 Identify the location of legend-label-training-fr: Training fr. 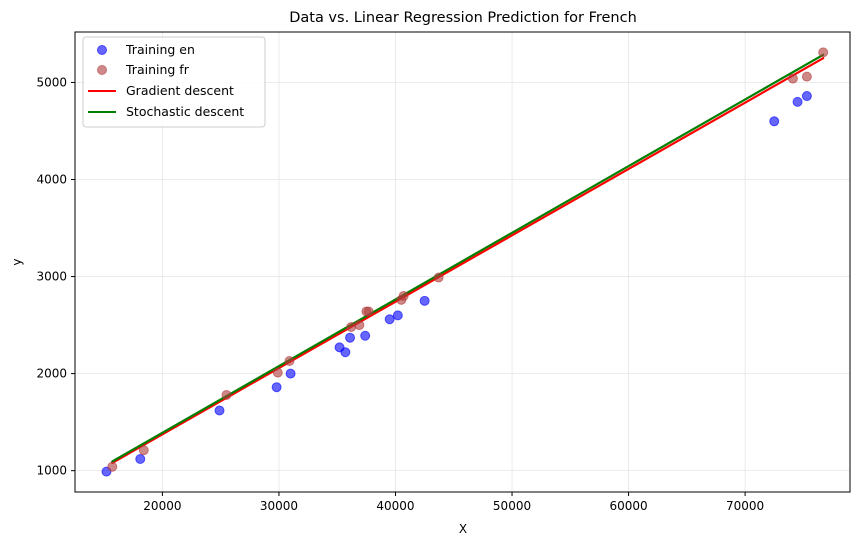
(157, 69).